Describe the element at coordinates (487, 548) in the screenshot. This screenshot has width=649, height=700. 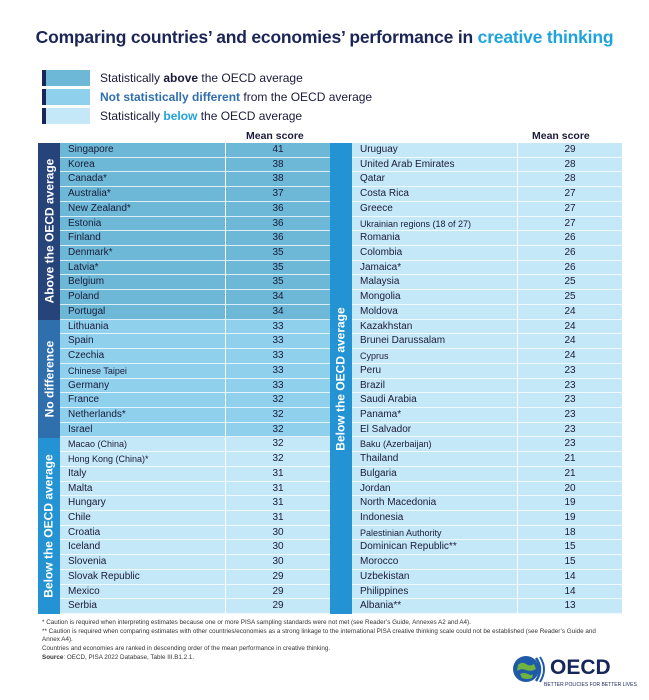
I see `table-row: Dominican Republic** 15` at that location.